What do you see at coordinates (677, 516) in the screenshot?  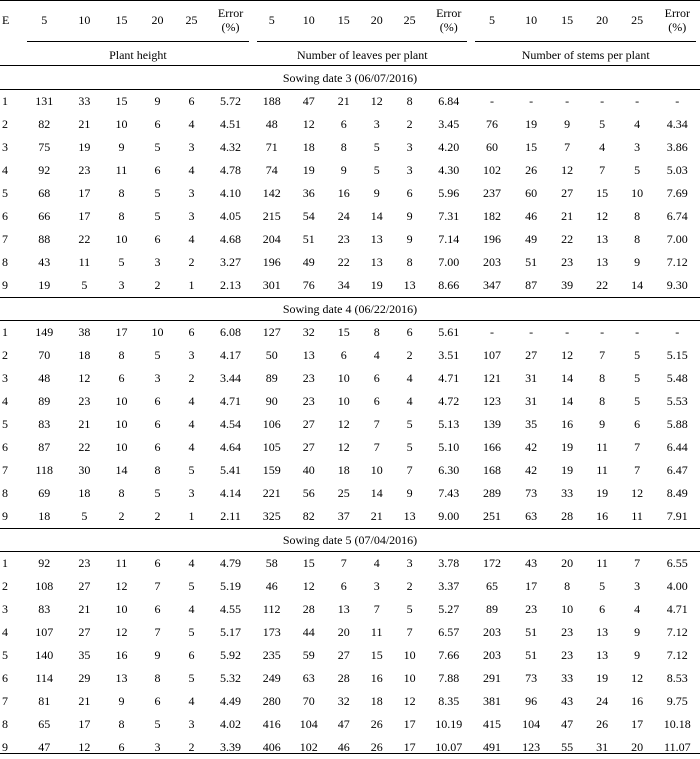 I see `table-cell: 7.91` at bounding box center [677, 516].